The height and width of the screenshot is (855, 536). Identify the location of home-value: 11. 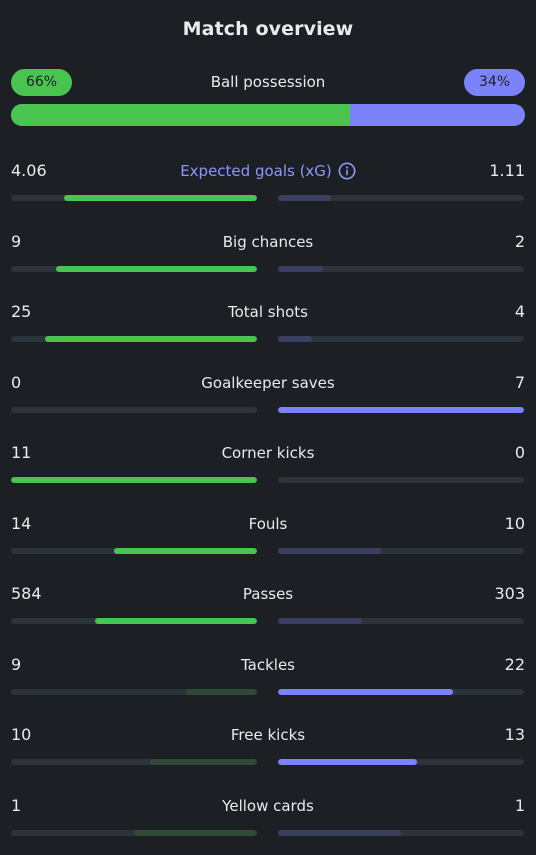
(21, 452).